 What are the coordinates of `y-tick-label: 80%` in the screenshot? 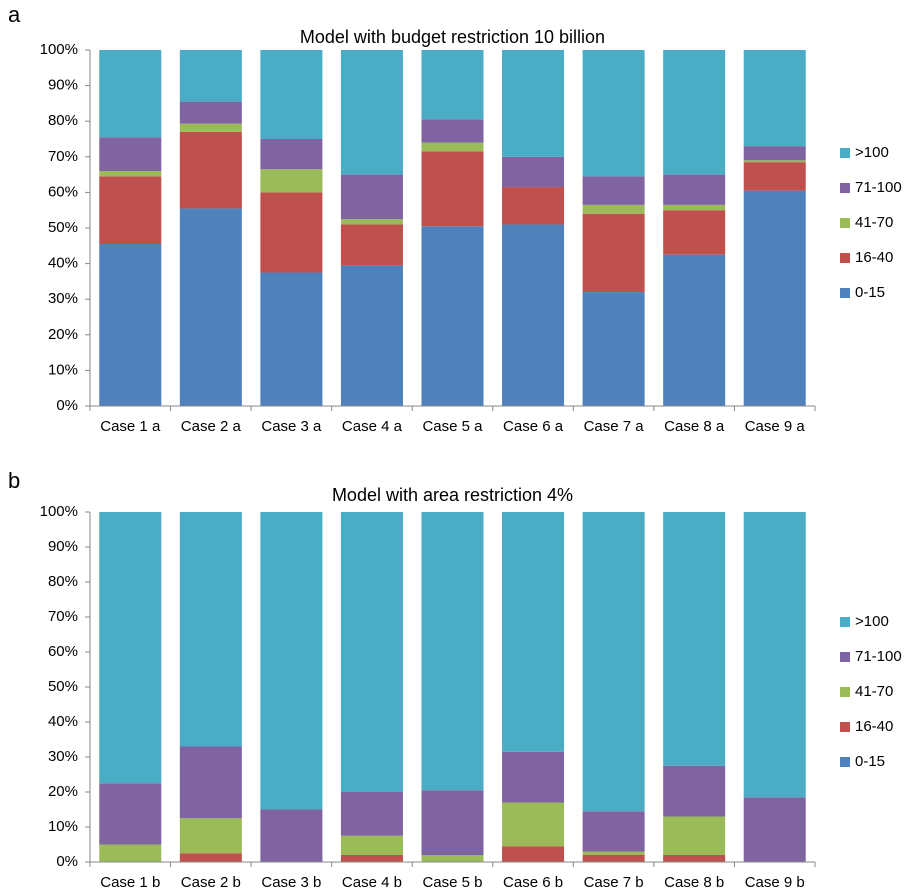 It's located at (63, 581).